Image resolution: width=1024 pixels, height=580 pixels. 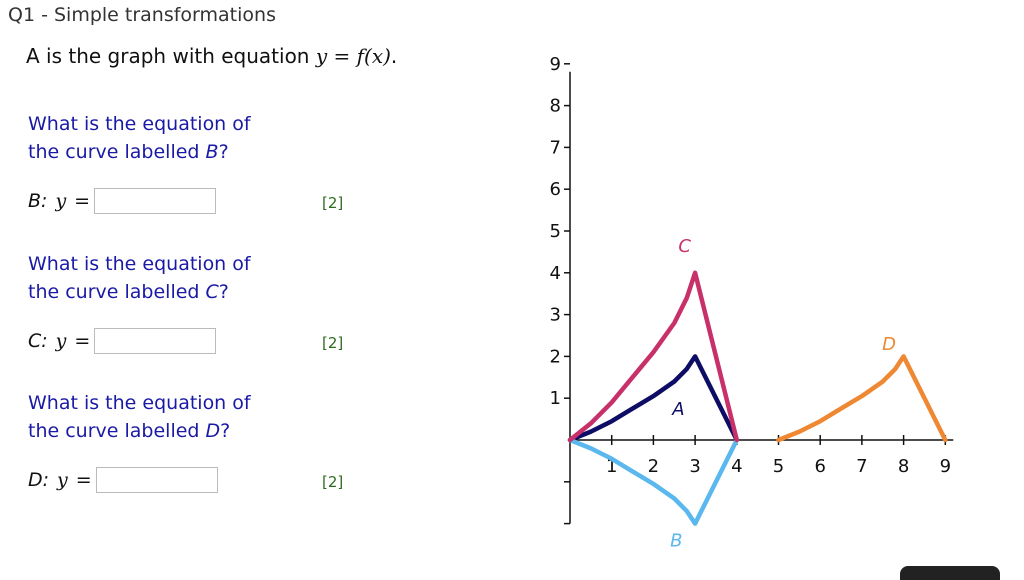 What do you see at coordinates (223, 152) in the screenshot?
I see `question-b-suffix: ?` at bounding box center [223, 152].